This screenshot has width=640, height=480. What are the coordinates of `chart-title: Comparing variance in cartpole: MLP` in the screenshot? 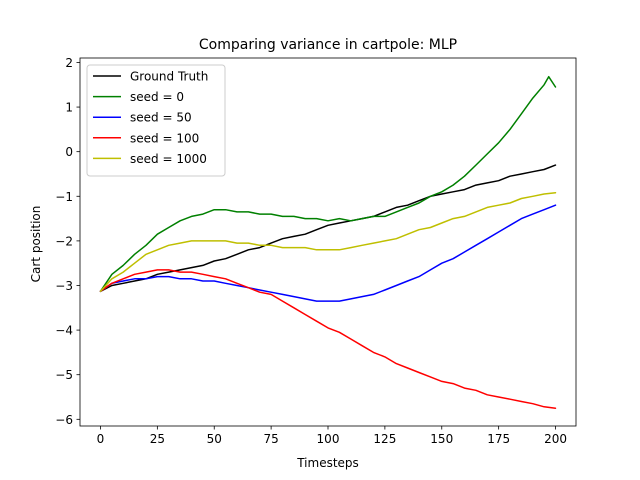 It's located at (328, 45).